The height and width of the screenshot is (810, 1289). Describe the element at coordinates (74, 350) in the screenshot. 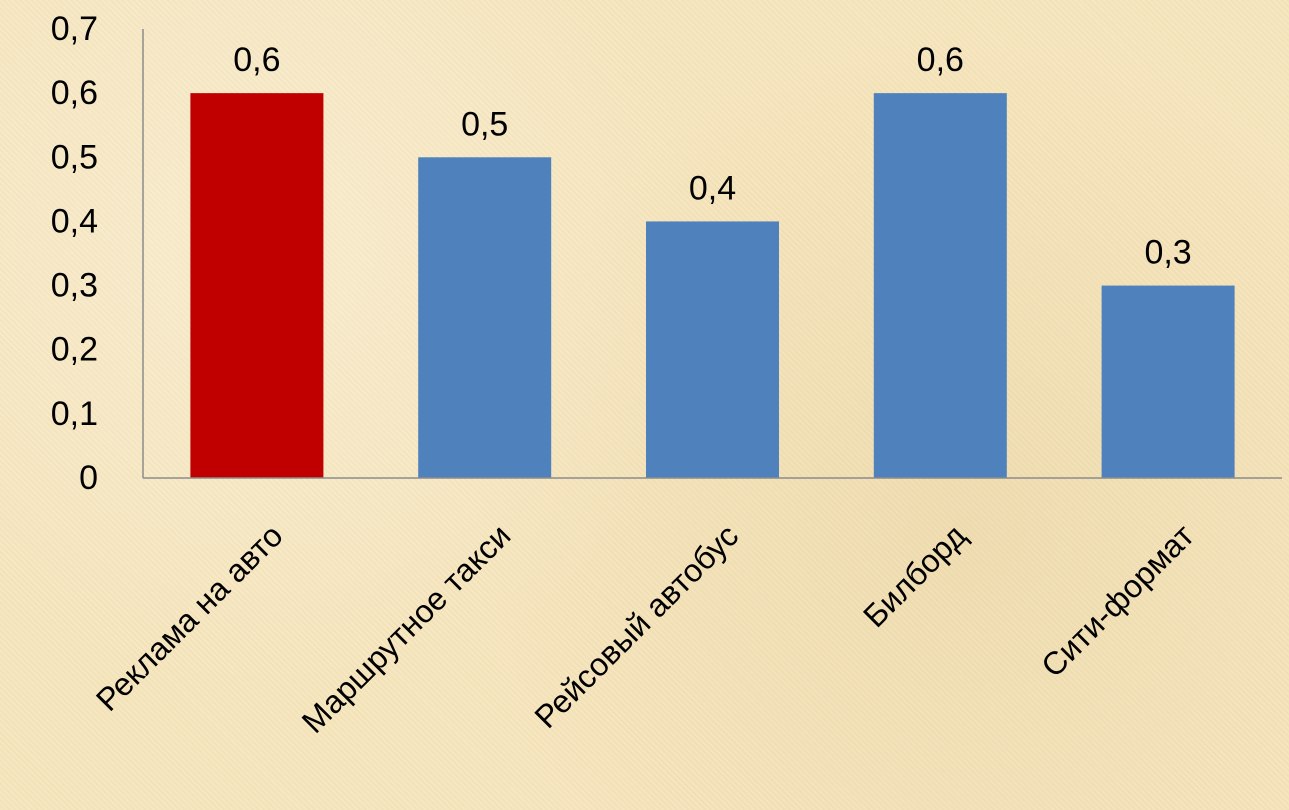

I see `y-tick-label: 0,2` at that location.